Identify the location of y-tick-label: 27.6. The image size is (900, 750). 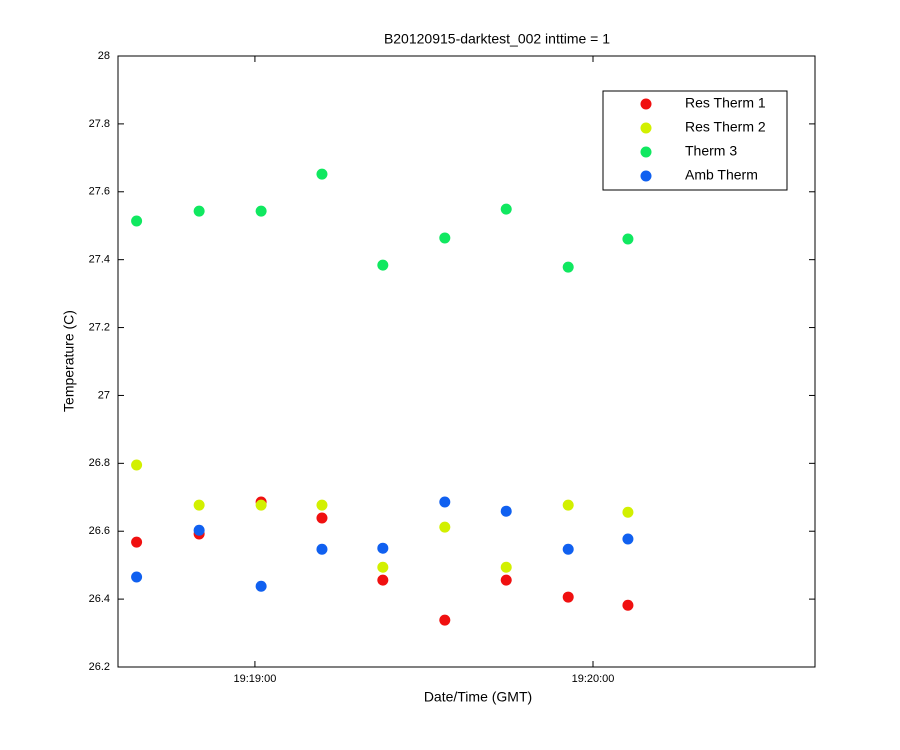
(99, 192).